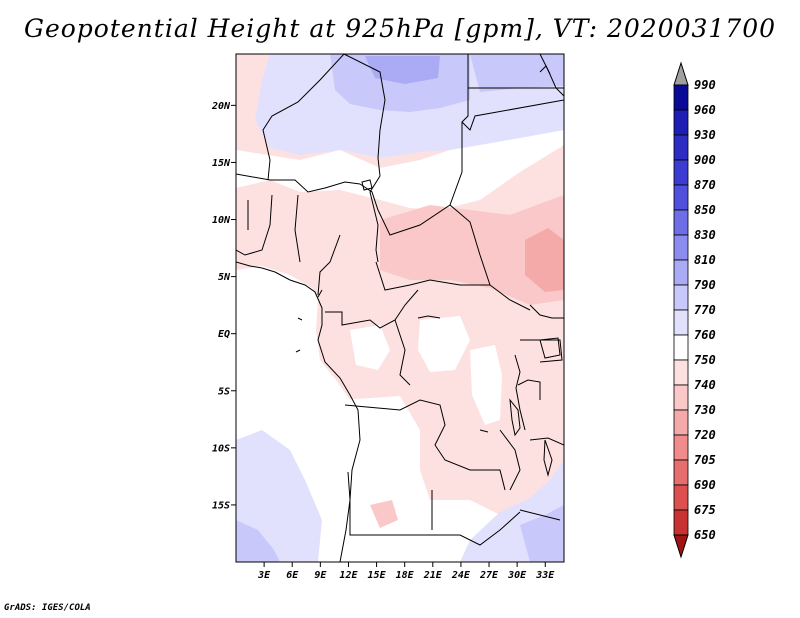 The width and height of the screenshot is (800, 618). Describe the element at coordinates (320, 293) in the screenshot. I see `small-feature-c` at that location.